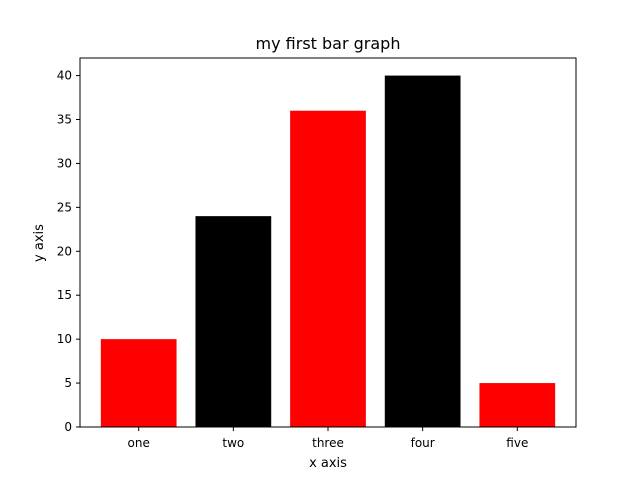 The width and height of the screenshot is (640, 480). Describe the element at coordinates (64, 251) in the screenshot. I see `y-tick-label: 20` at that location.